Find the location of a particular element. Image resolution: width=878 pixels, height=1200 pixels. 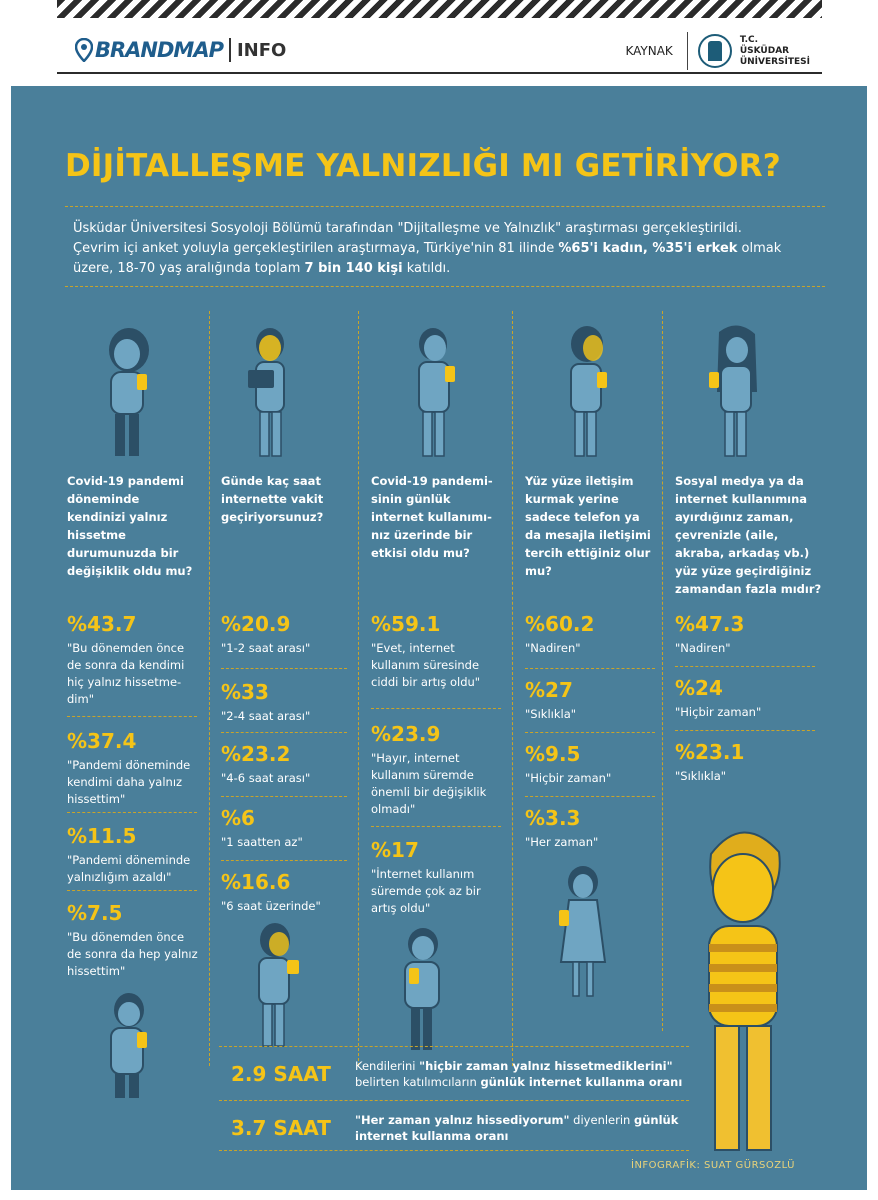

figure-man-braids-phone-icon is located at coordinates (588, 392).